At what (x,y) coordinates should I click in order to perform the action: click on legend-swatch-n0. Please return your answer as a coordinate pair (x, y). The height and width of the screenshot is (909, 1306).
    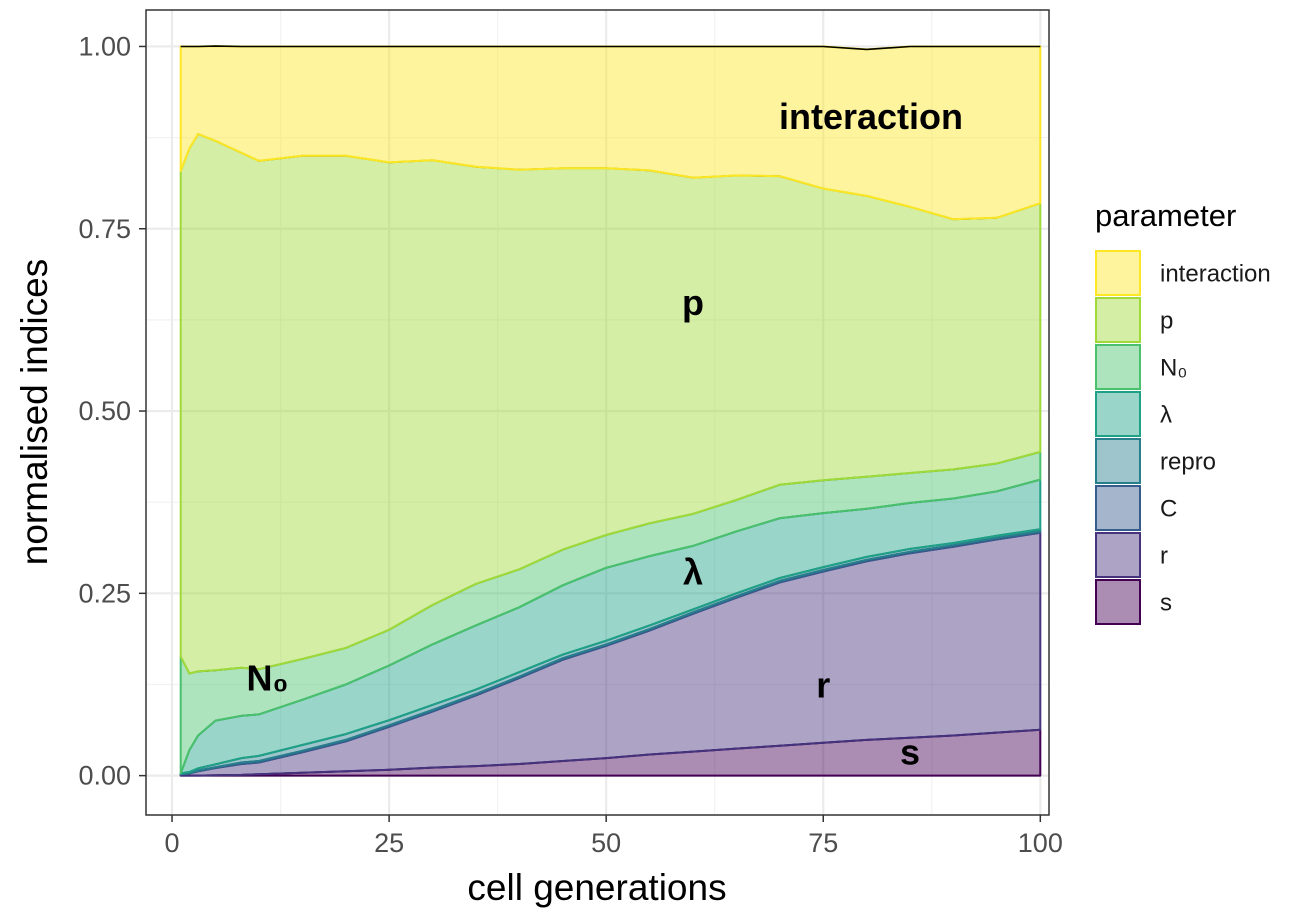
    Looking at the image, I should click on (1118, 367).